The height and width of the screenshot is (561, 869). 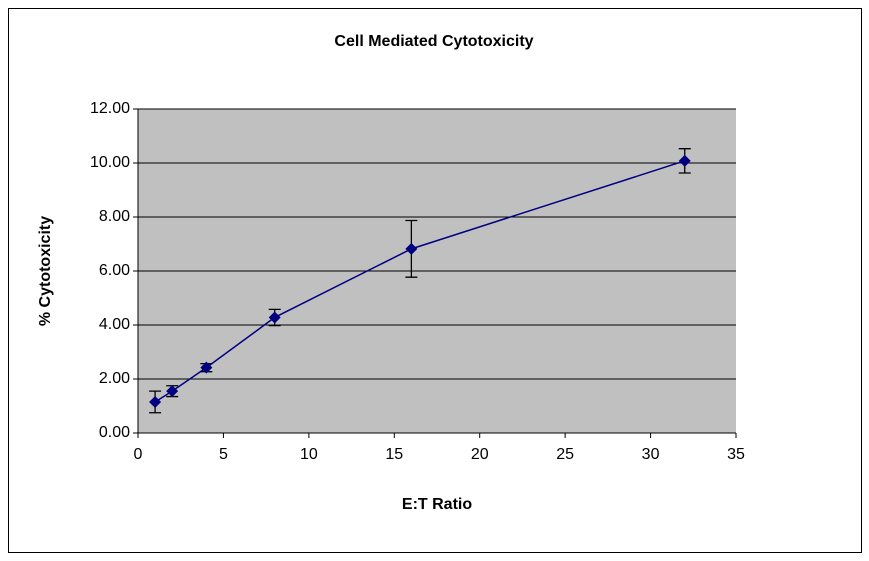 I want to click on y-axis-label: % Cytotoxicity, so click(x=45, y=271).